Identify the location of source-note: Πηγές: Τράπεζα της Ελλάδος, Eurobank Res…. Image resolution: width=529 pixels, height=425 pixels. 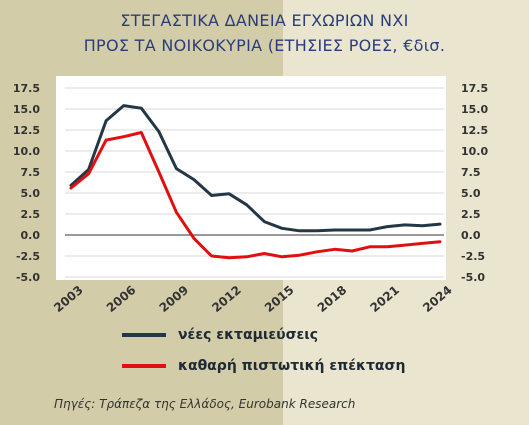
(205, 404).